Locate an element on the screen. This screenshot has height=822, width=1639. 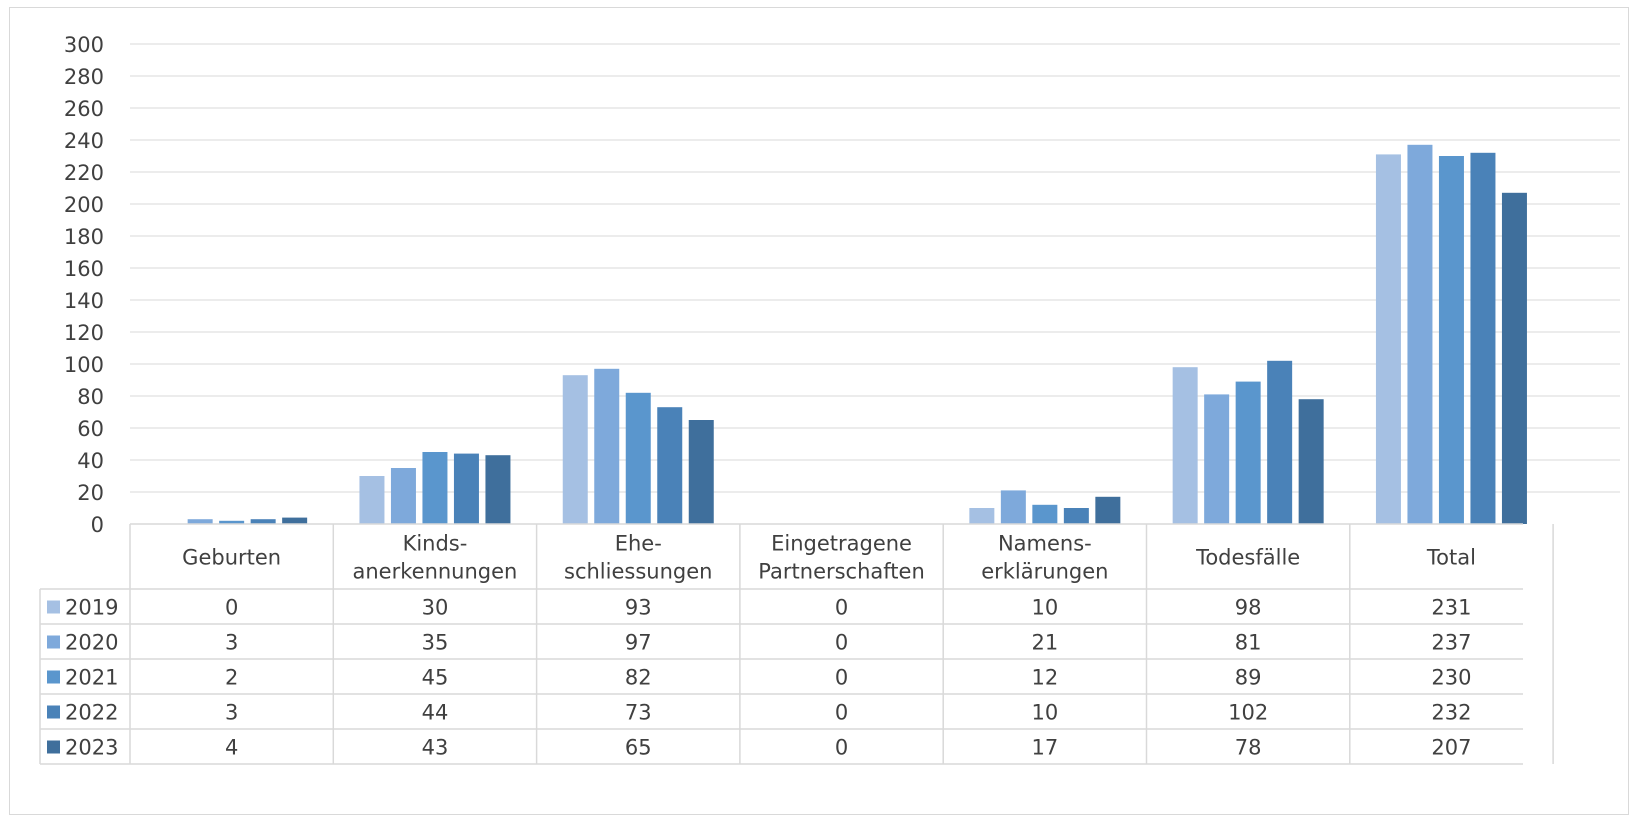
data-table-value: 12 is located at coordinates (1044, 678).